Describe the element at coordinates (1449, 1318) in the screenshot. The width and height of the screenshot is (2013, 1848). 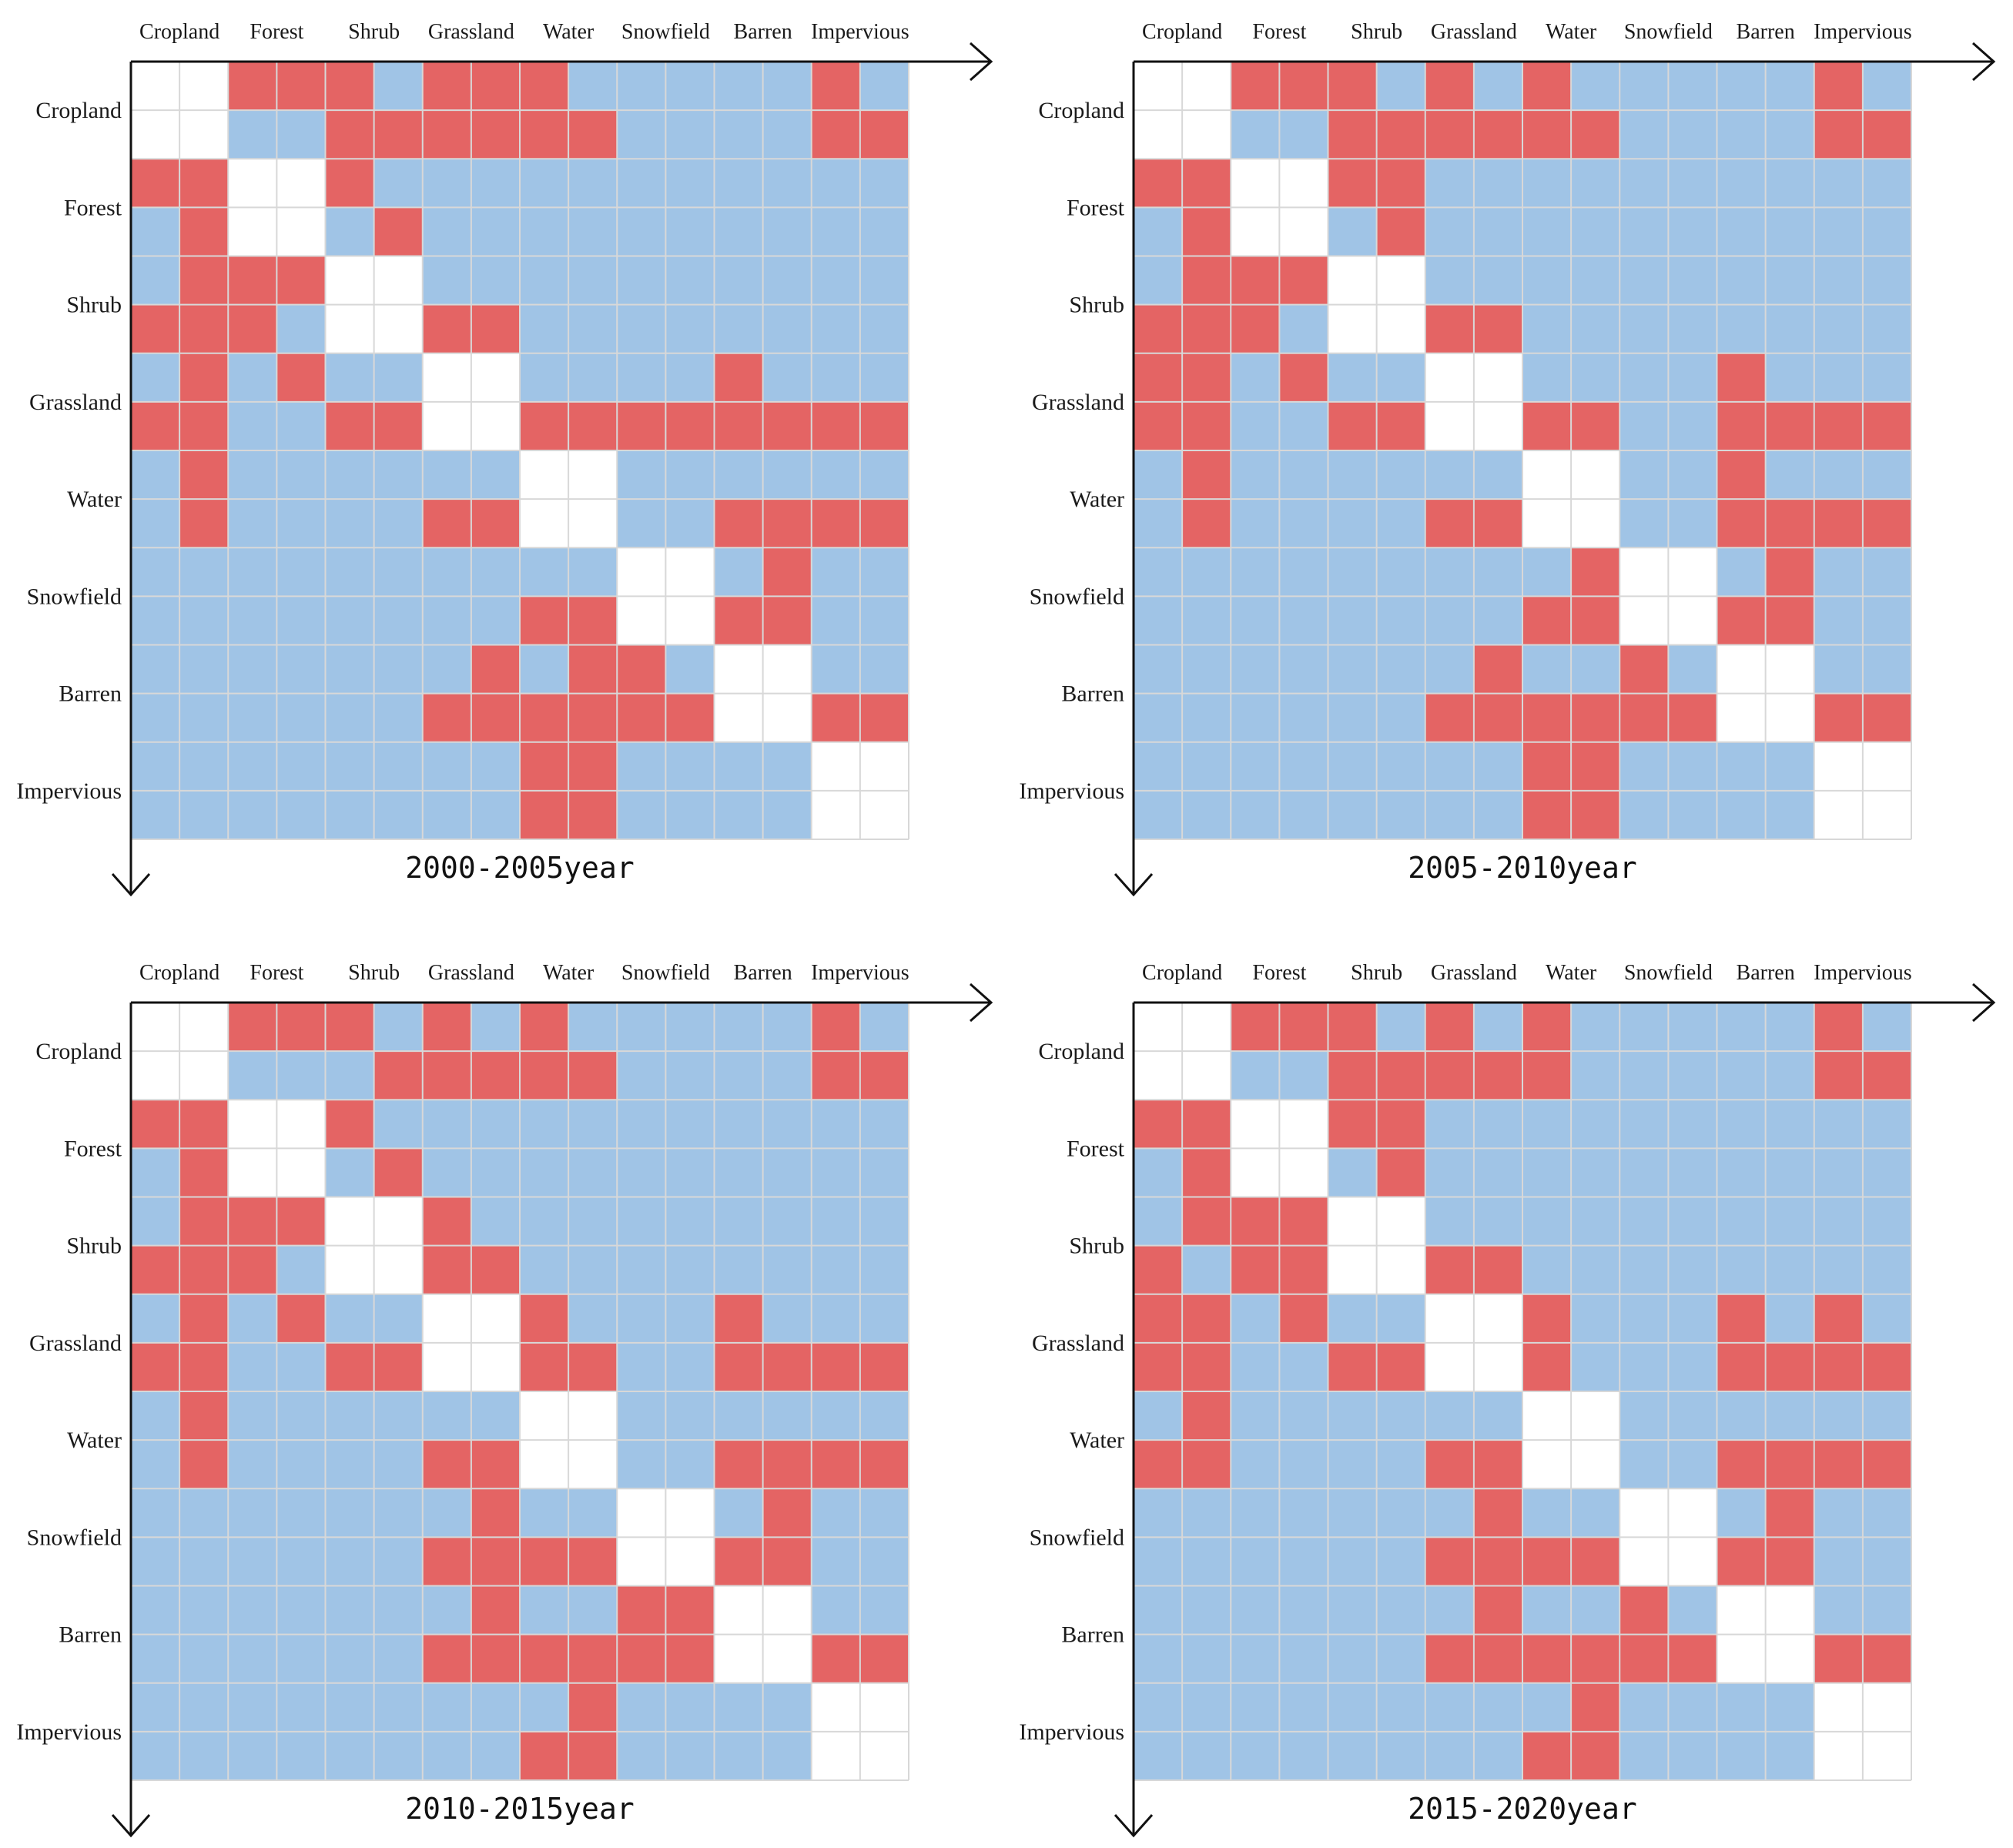
I see `heatmap-cell-r6-c6` at that location.